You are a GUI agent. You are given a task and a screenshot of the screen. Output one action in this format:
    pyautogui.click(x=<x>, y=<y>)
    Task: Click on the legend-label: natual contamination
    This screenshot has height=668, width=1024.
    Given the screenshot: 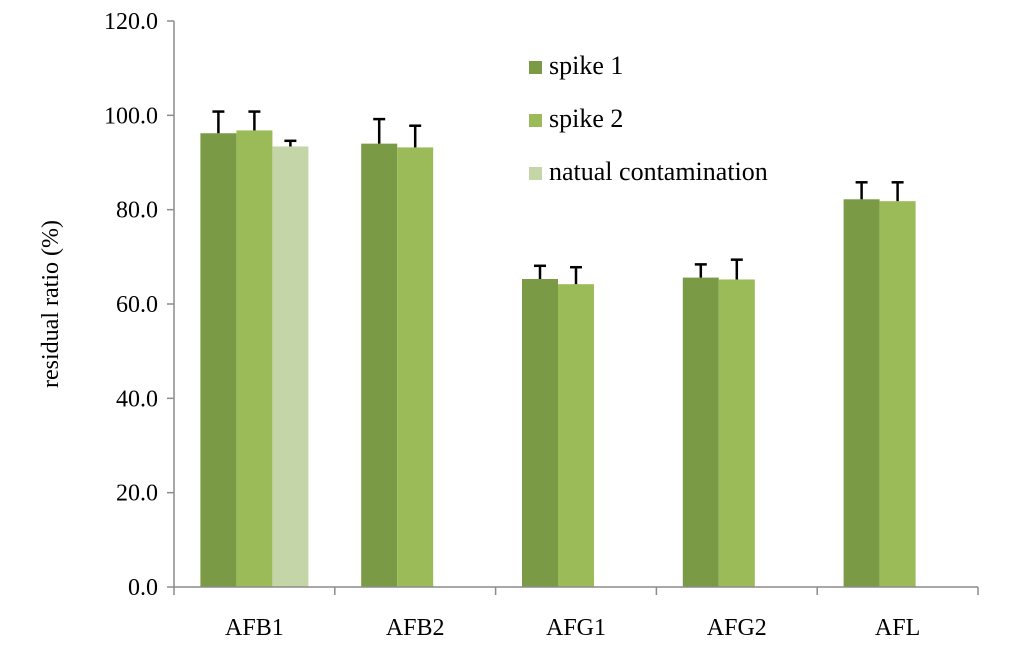 What is the action you would take?
    pyautogui.click(x=658, y=171)
    